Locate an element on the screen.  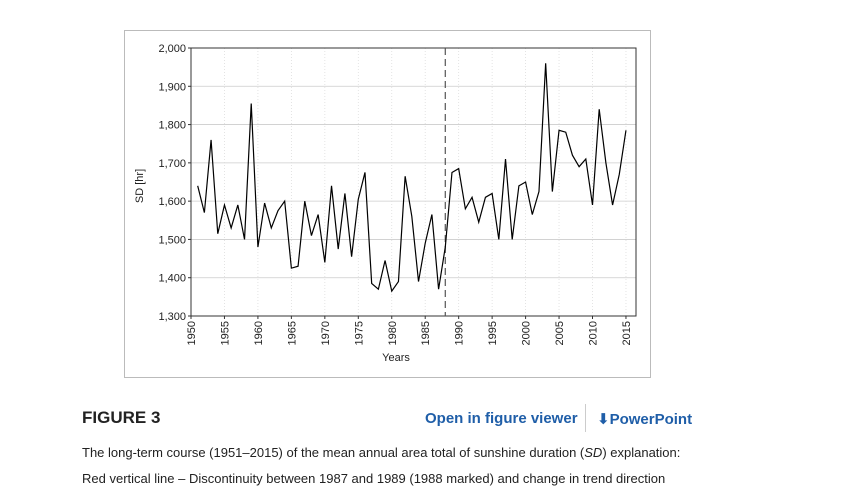
y-tick-label: 1,300 is located at coordinates (172, 317).